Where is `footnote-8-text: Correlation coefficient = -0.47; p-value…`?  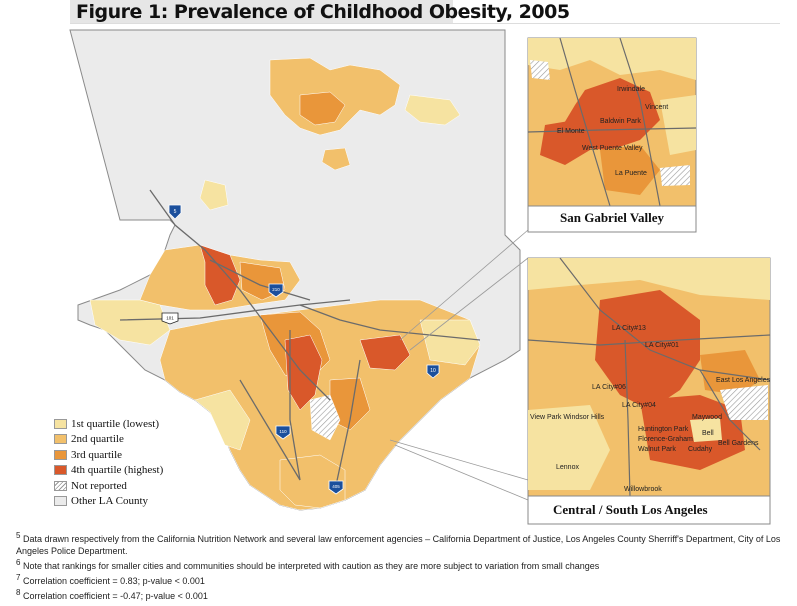
footnote-8-text: Correlation coefficient = -0.47; p-value… is located at coordinates (115, 596).